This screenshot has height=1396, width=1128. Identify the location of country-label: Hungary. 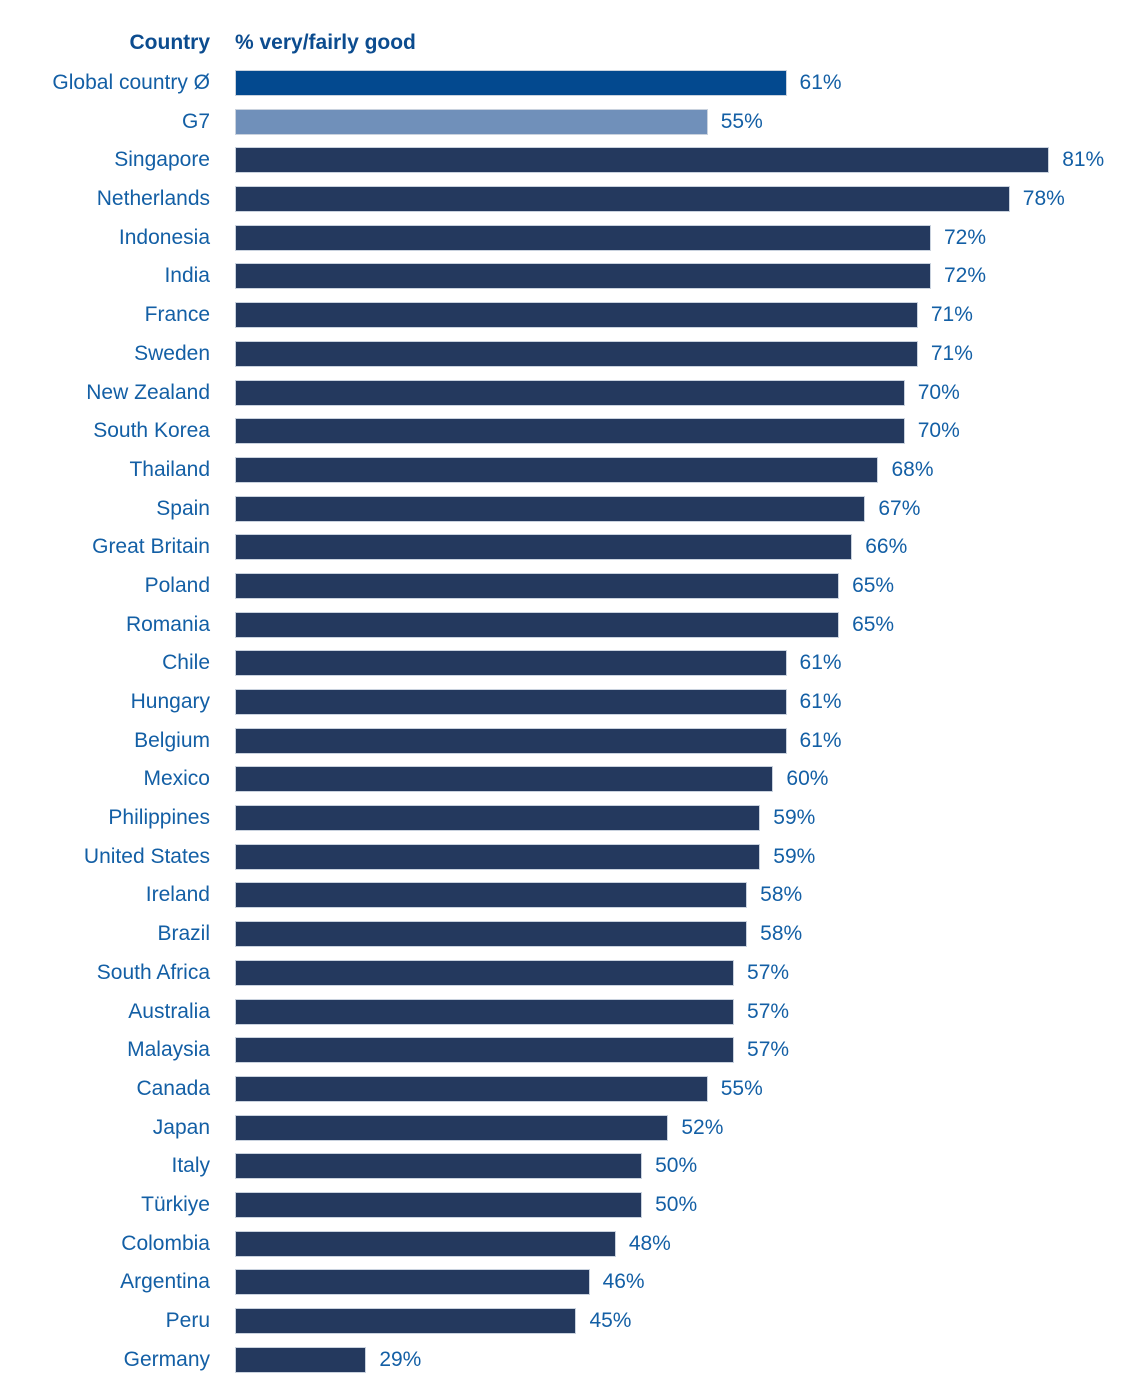
(170, 701).